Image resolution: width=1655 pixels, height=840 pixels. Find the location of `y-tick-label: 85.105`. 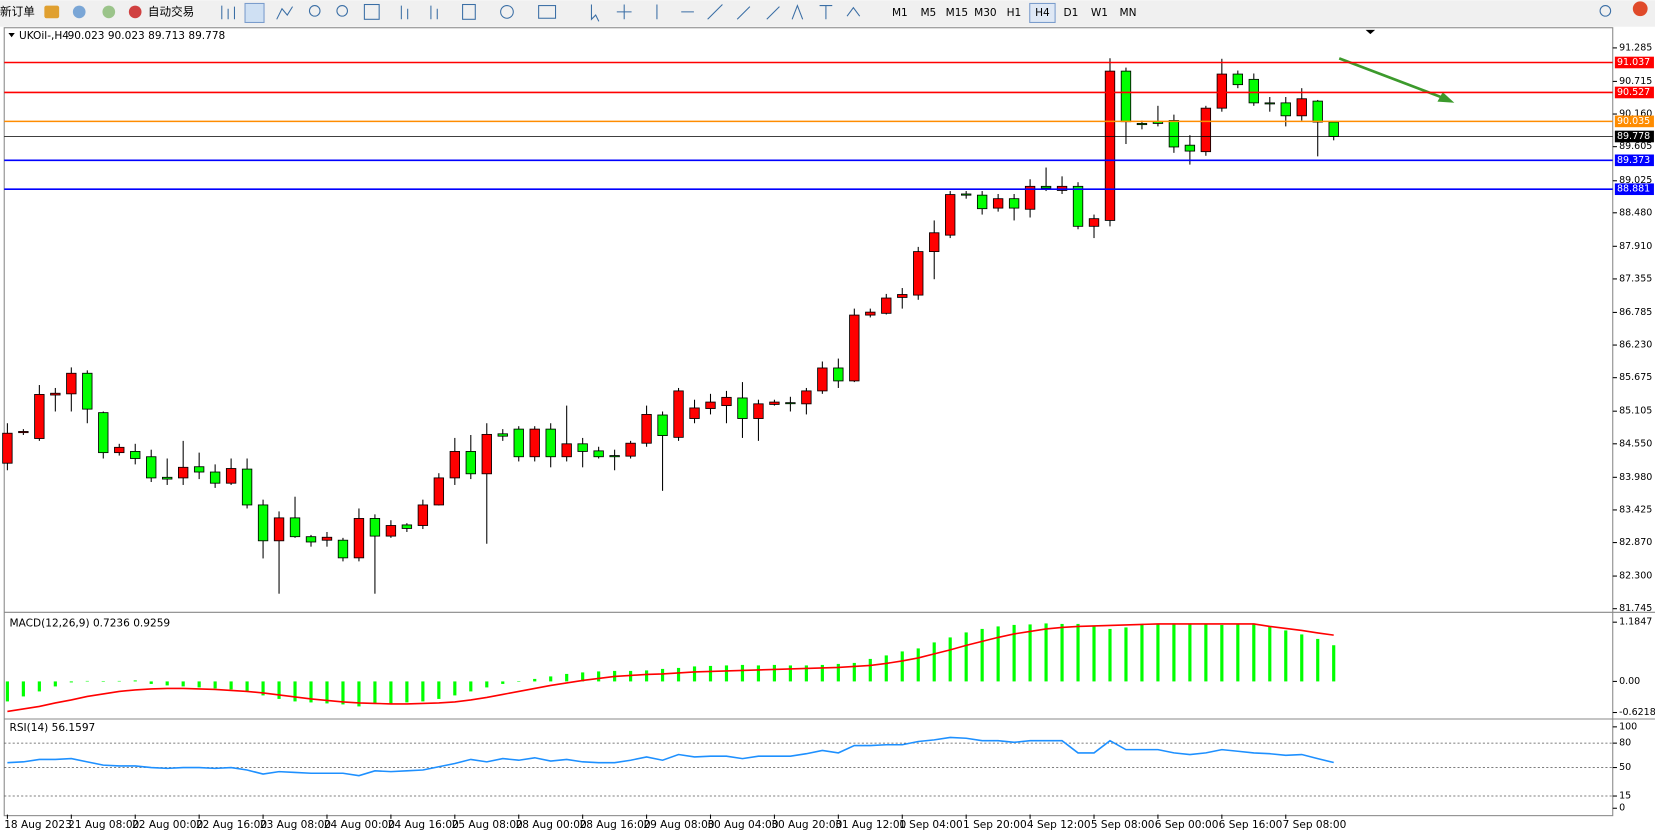

y-tick-label: 85.105 is located at coordinates (1635, 411).